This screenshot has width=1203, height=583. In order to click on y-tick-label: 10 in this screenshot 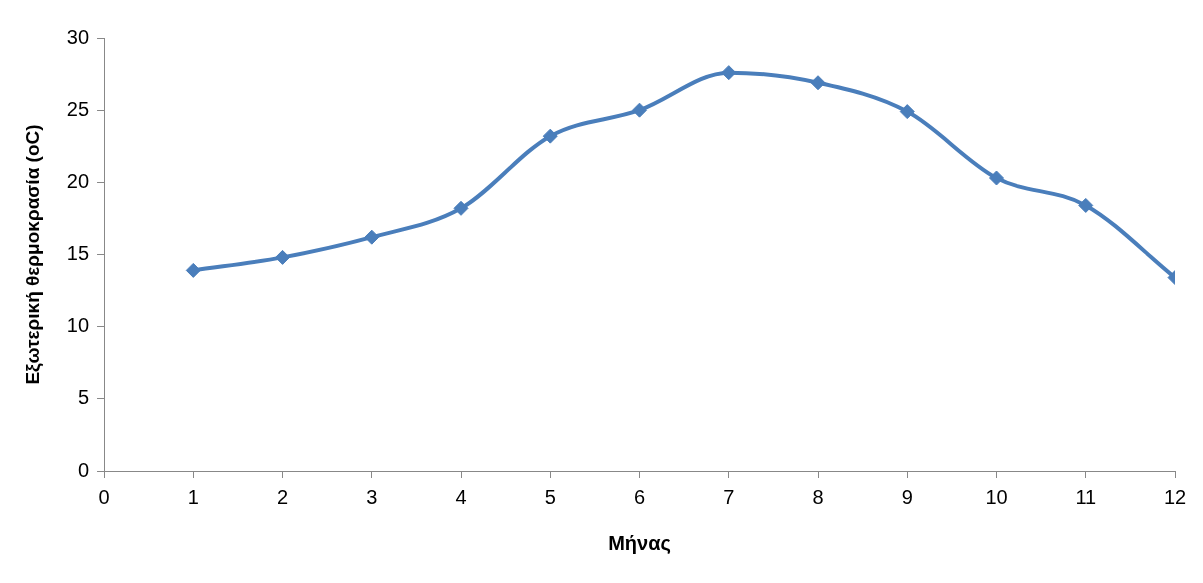, I will do `click(78, 325)`.